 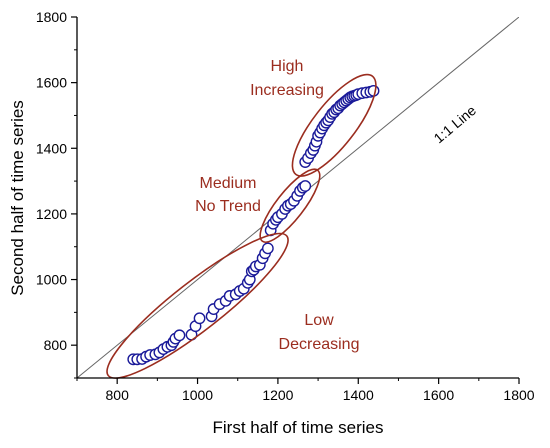 What do you see at coordinates (287, 90) in the screenshot?
I see `annotation-high-line2: Increasing` at bounding box center [287, 90].